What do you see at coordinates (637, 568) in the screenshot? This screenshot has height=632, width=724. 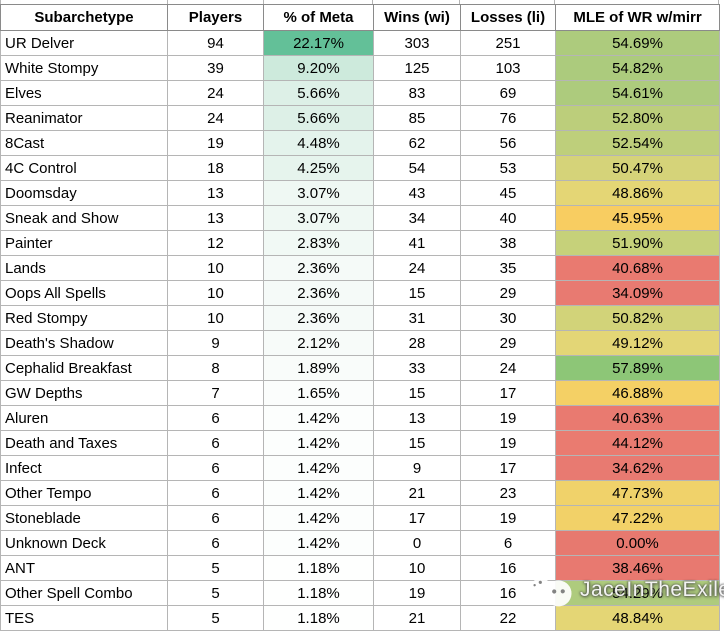 I see `mle-winrate-cell: 38.46%` at bounding box center [637, 568].